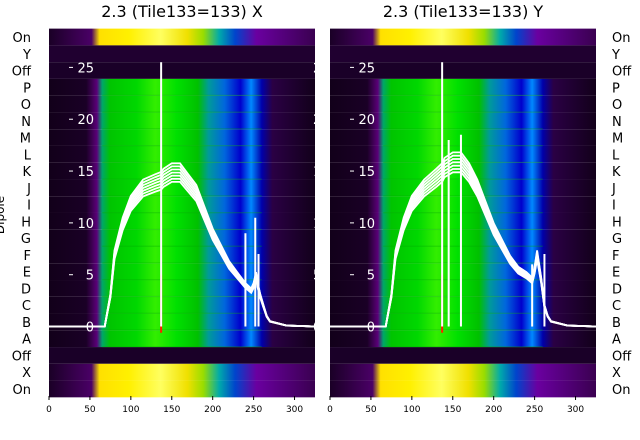 The width and height of the screenshot is (640, 440). Describe the element at coordinates (49, 410) in the screenshot. I see `x-tick-label: 0` at that location.